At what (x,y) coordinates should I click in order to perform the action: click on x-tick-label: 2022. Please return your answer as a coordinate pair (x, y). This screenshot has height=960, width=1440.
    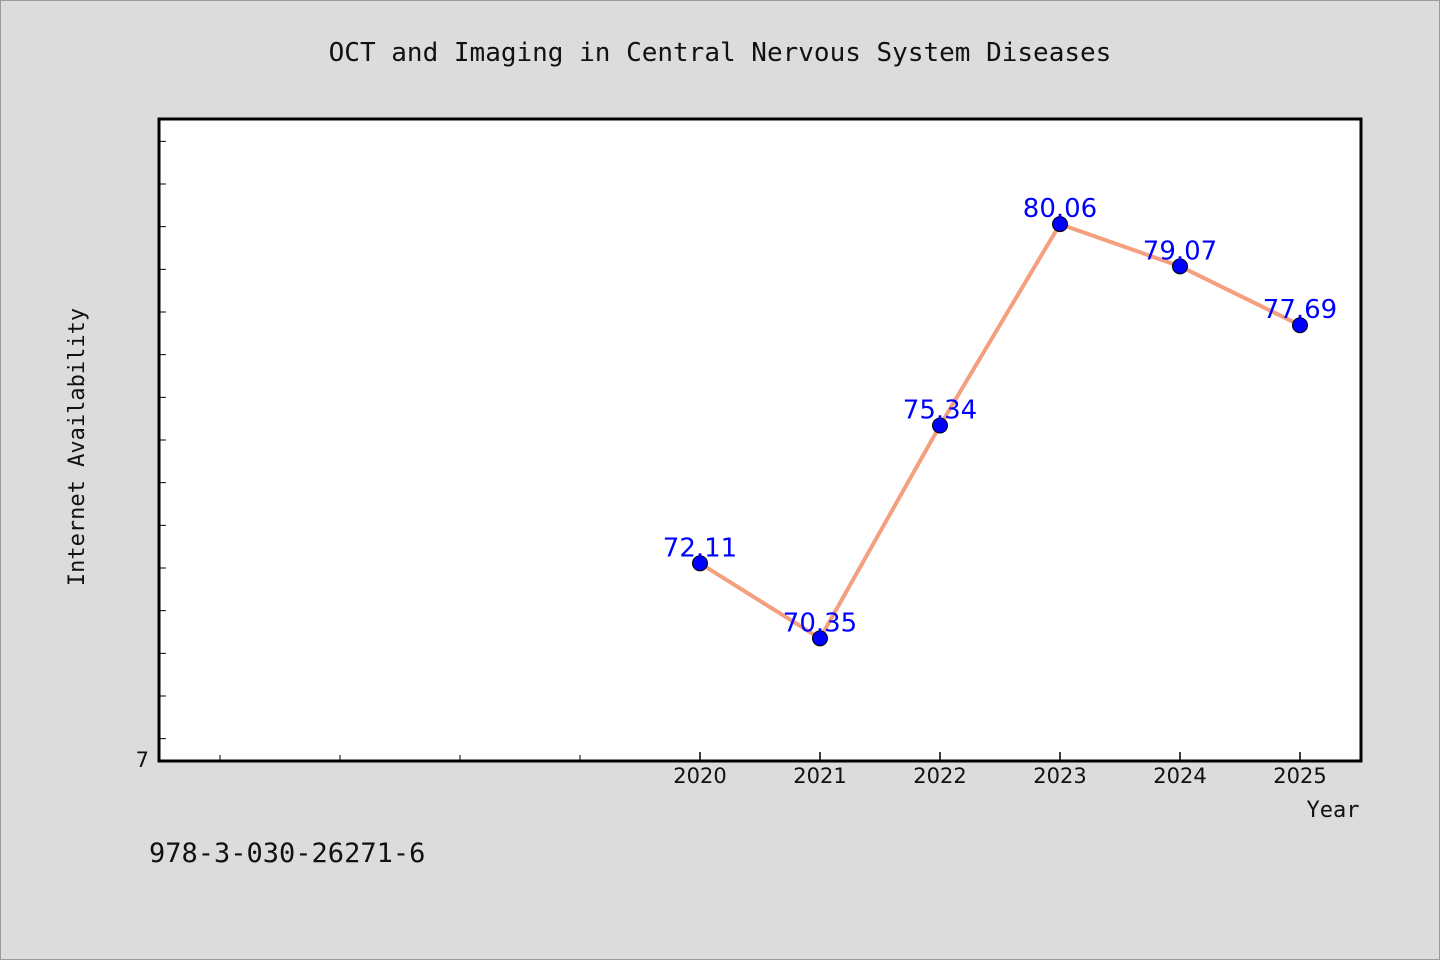
    Looking at the image, I should click on (939, 776).